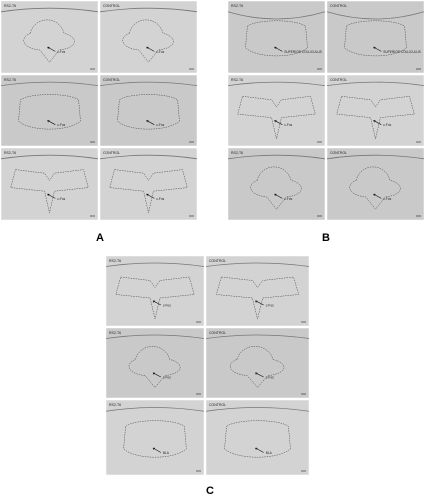 The height and width of the screenshot is (500, 427). I want to click on group-label: A, so click(100, 238).